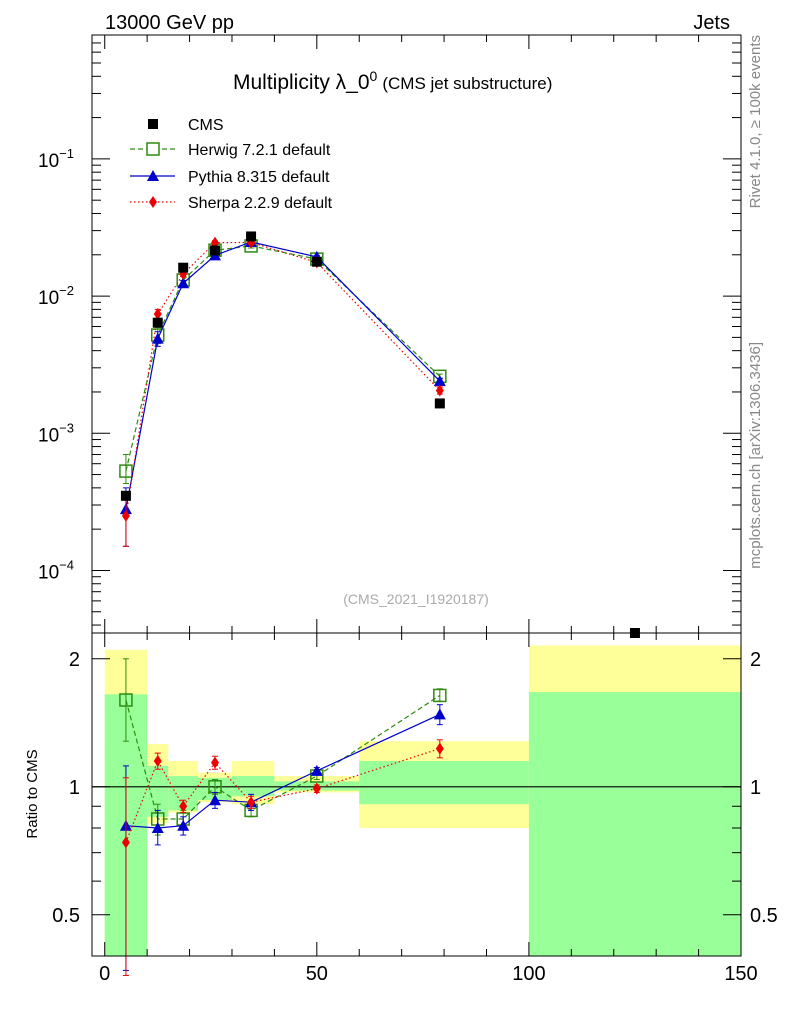  I want to click on chart-title-sup: 0, so click(374, 76).